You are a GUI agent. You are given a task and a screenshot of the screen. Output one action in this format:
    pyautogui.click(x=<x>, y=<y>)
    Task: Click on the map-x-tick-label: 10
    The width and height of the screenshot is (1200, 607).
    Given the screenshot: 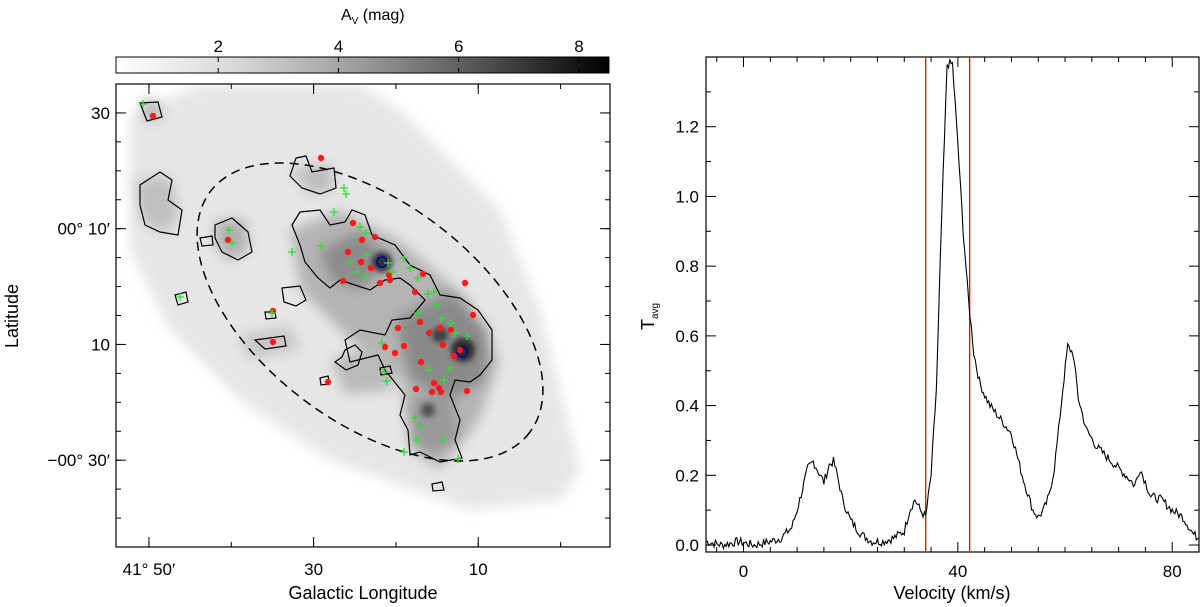 What is the action you would take?
    pyautogui.click(x=478, y=569)
    